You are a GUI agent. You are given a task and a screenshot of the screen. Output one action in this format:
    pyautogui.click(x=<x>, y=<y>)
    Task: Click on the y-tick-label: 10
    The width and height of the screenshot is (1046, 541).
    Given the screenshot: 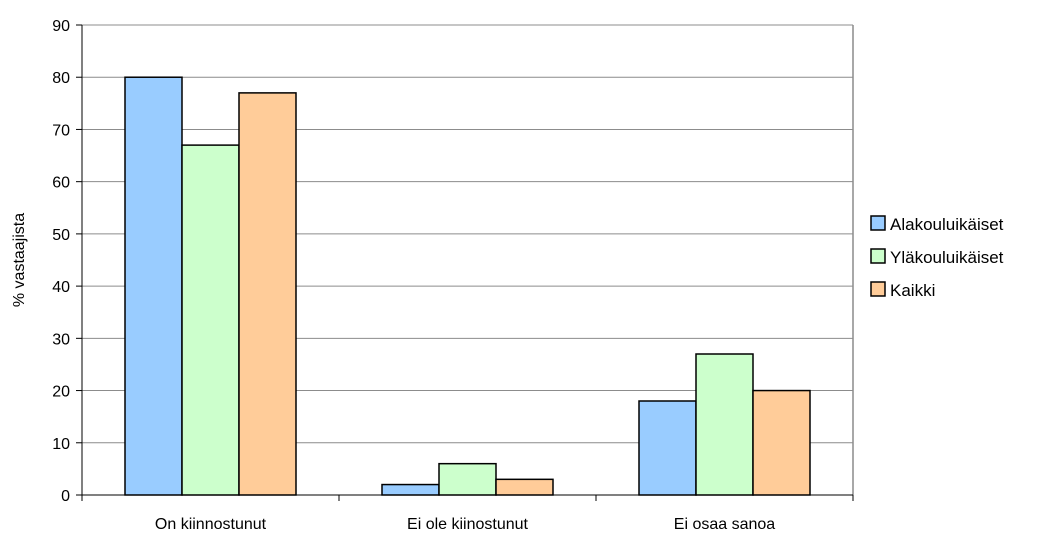 What is the action you would take?
    pyautogui.click(x=61, y=444)
    